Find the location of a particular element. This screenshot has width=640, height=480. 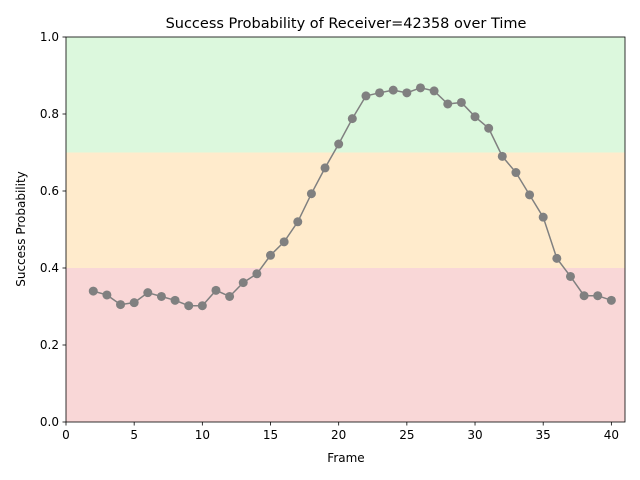

x-tick-label: 5 is located at coordinates (134, 435).